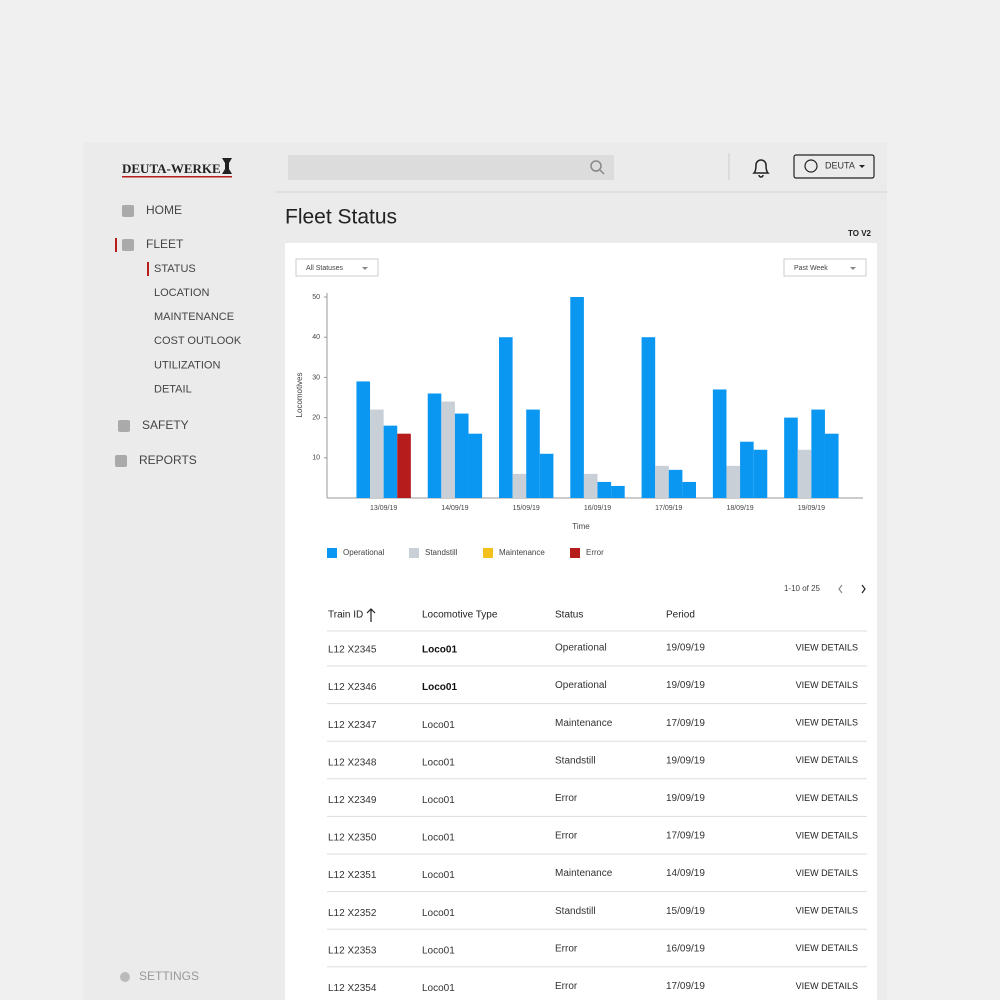 The width and height of the screenshot is (1000, 1000). I want to click on y-axis-label: Locomotives, so click(299, 395).